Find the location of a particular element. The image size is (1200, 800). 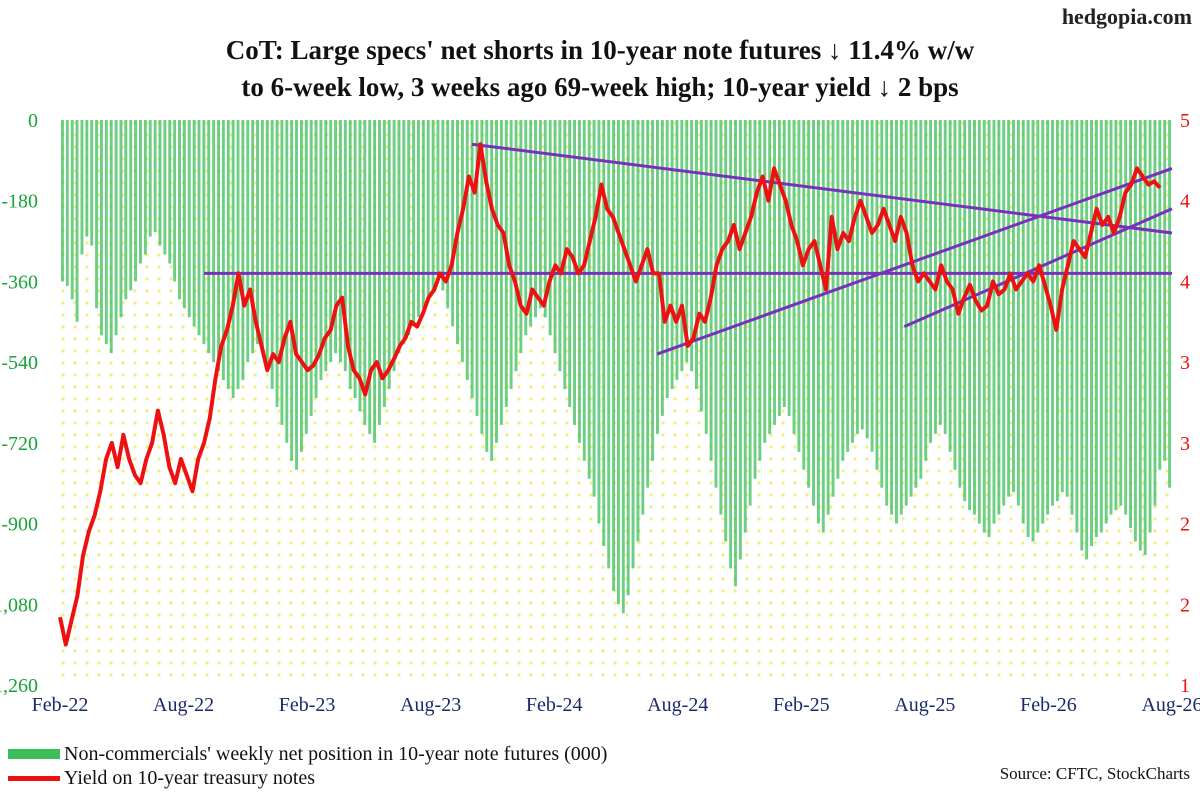

right-axis-tick-label: 2 is located at coordinates (1185, 525).